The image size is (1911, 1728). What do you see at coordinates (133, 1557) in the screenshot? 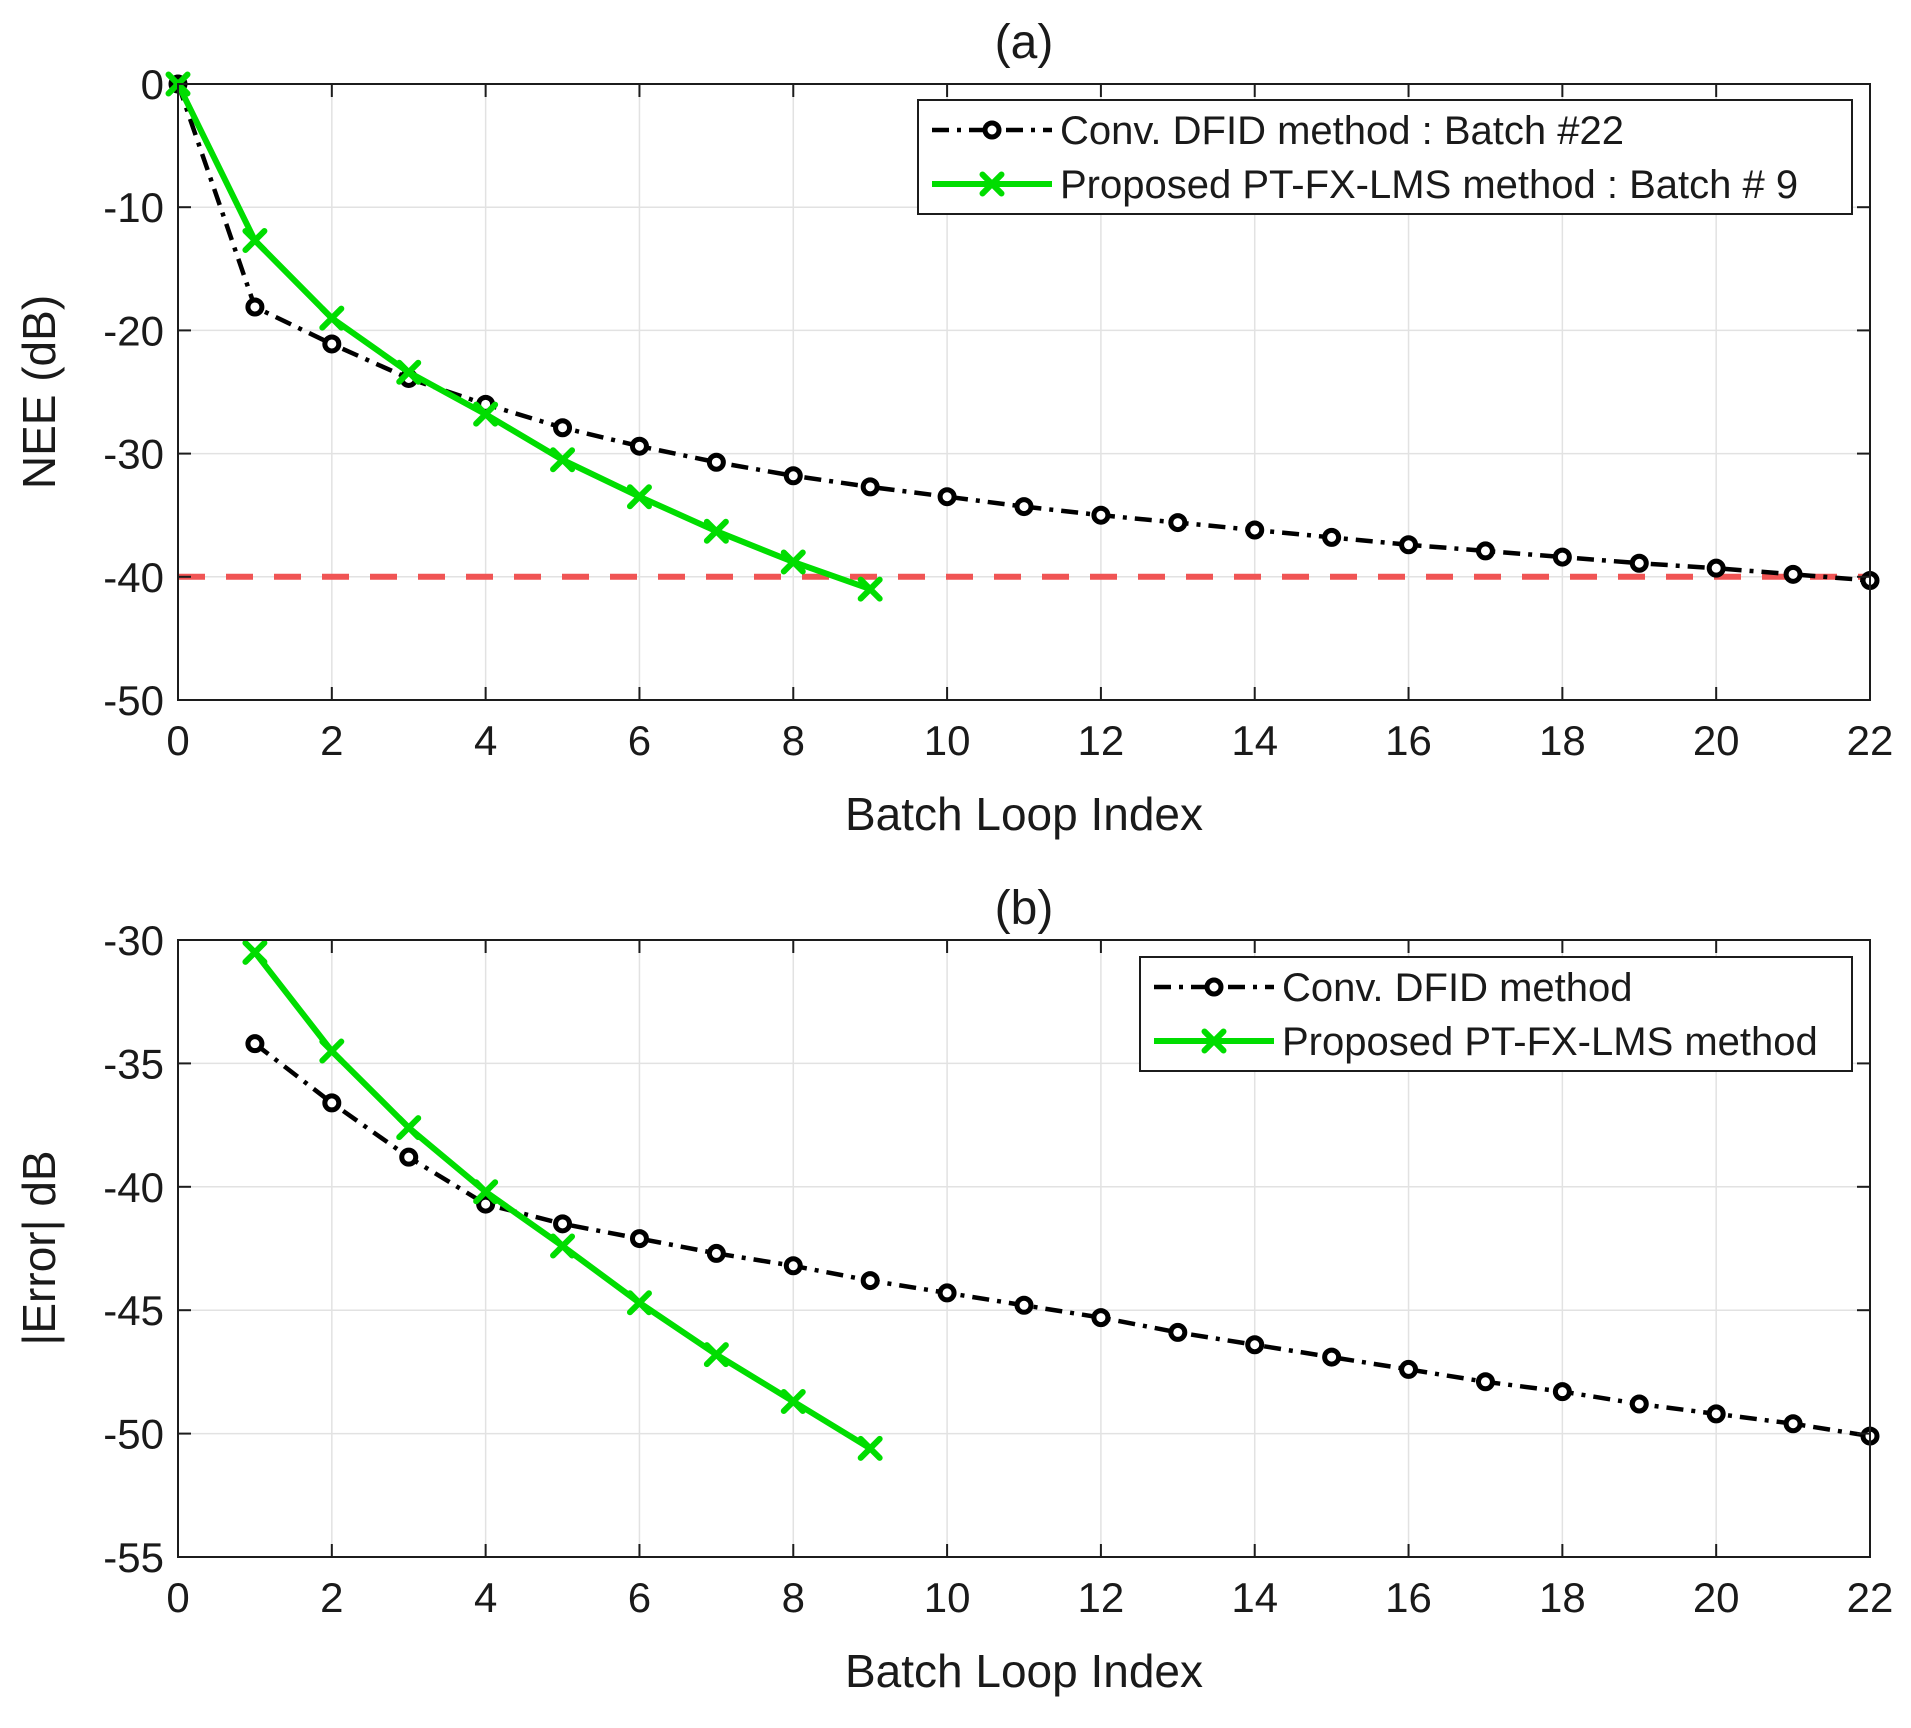
I see `y-tick-label: -55` at bounding box center [133, 1557].